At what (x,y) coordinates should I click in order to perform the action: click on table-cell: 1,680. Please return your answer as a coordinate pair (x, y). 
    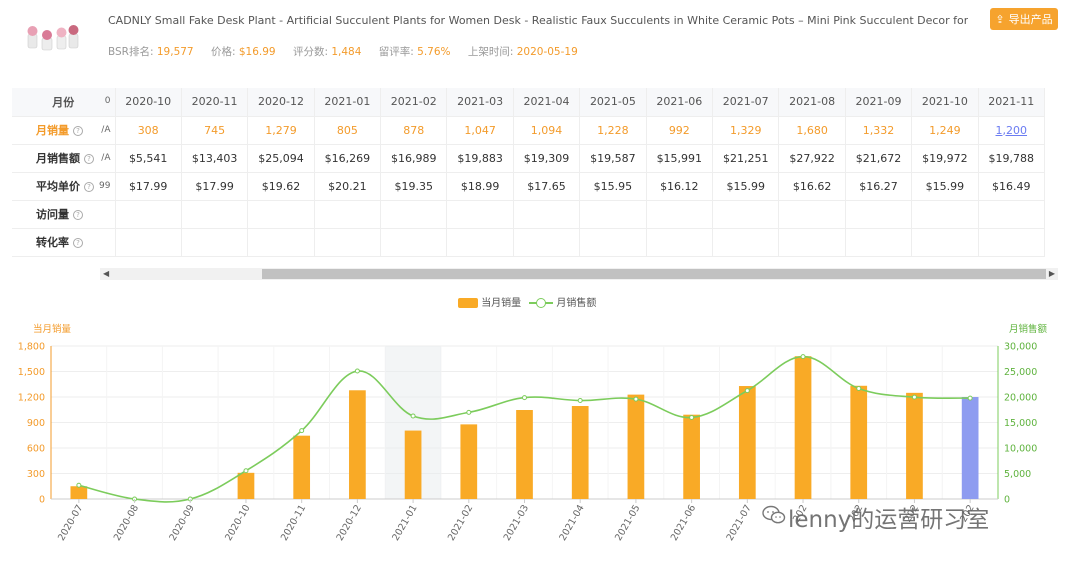
    Looking at the image, I should click on (812, 130).